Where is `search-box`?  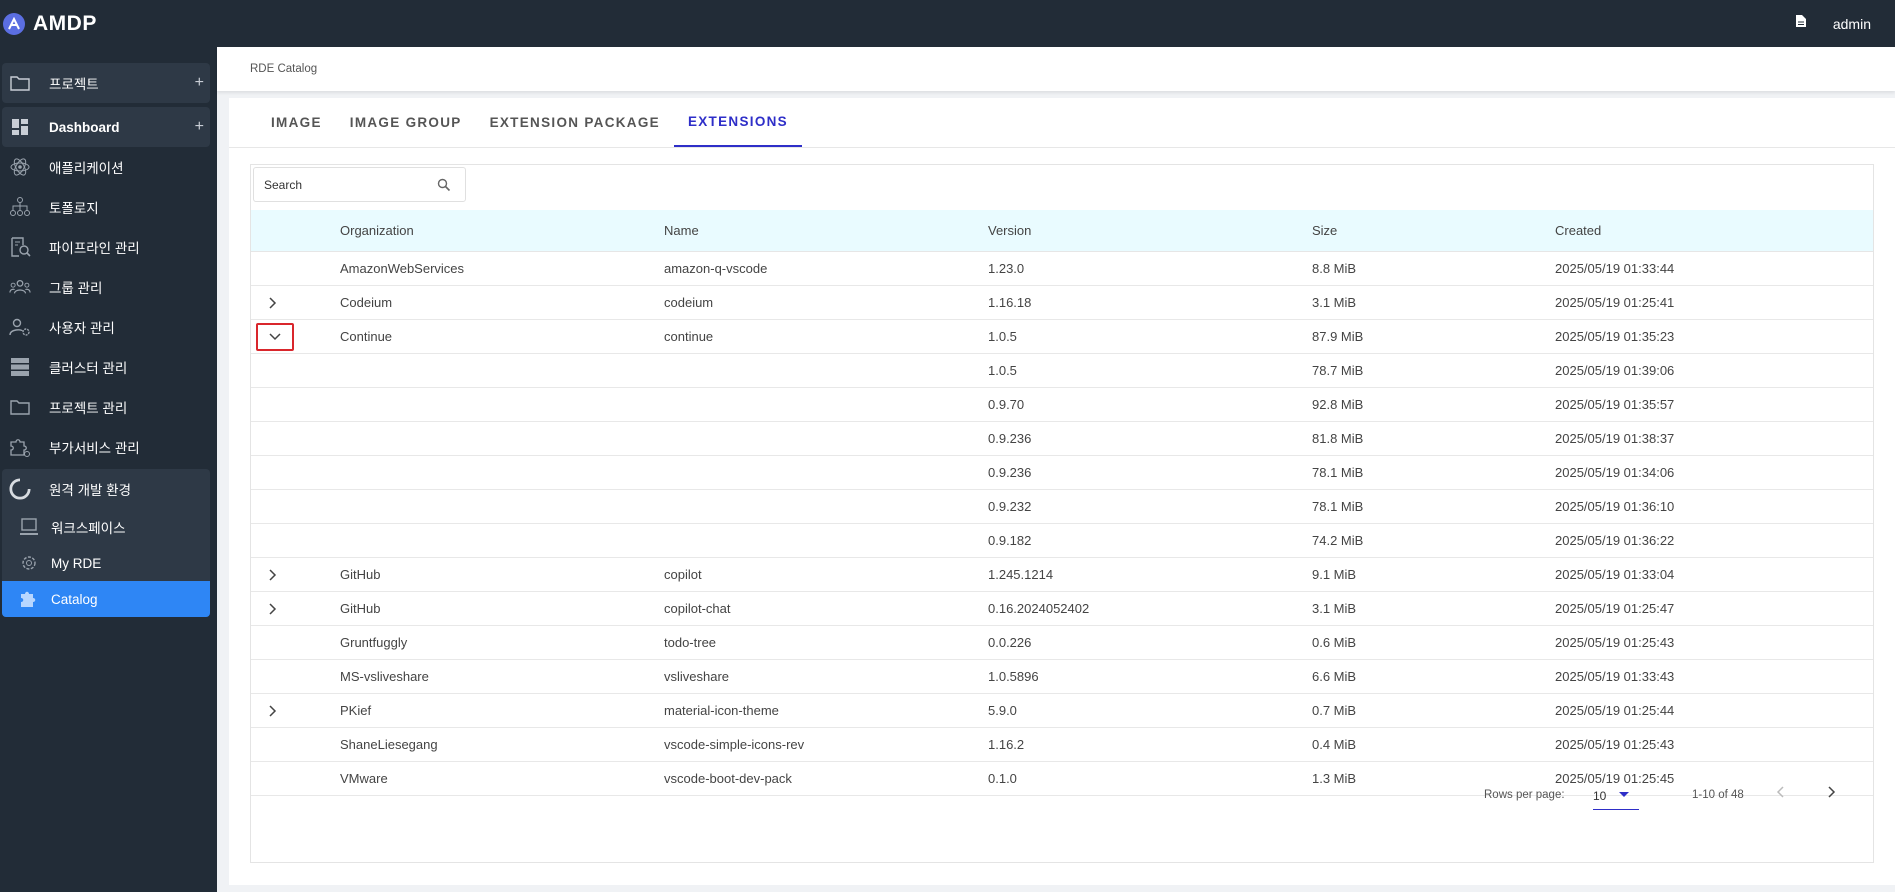 search-box is located at coordinates (359, 184).